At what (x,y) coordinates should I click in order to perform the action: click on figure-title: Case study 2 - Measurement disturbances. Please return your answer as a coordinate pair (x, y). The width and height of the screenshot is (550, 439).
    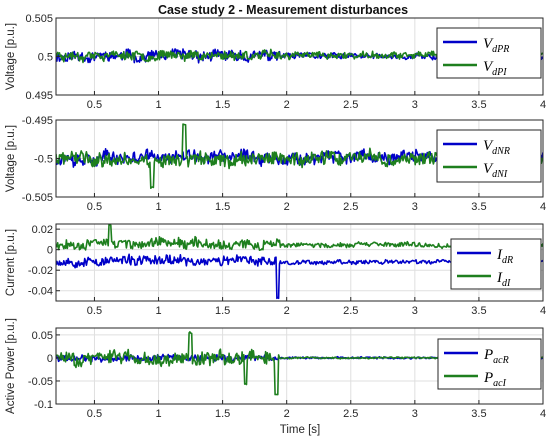
    Looking at the image, I should click on (283, 10).